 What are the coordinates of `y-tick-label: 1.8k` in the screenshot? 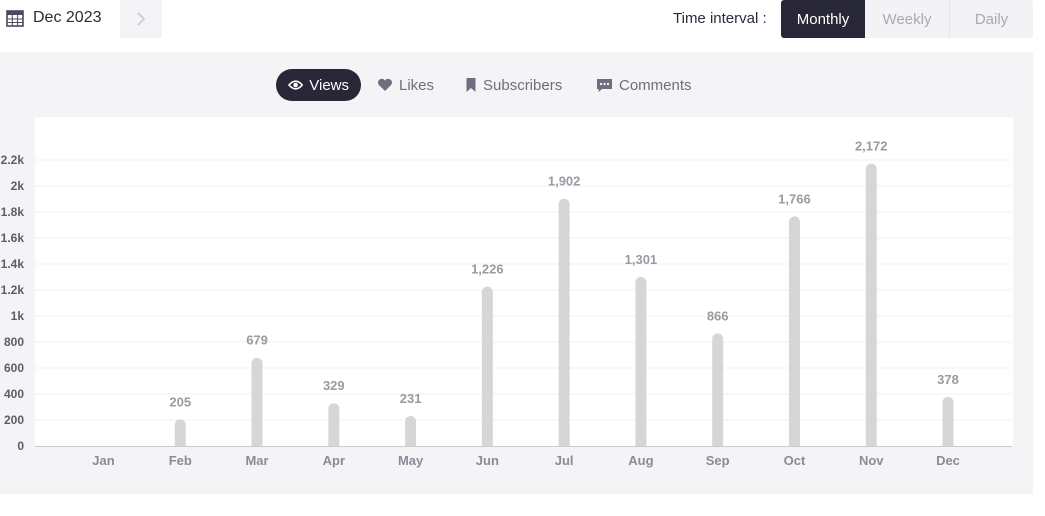 It's located at (13, 212).